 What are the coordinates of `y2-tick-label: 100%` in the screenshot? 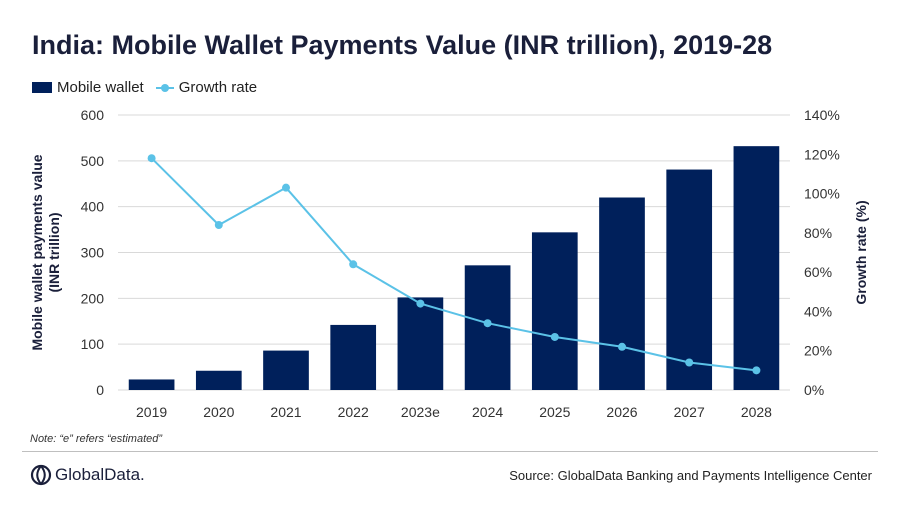 It's located at (822, 194).